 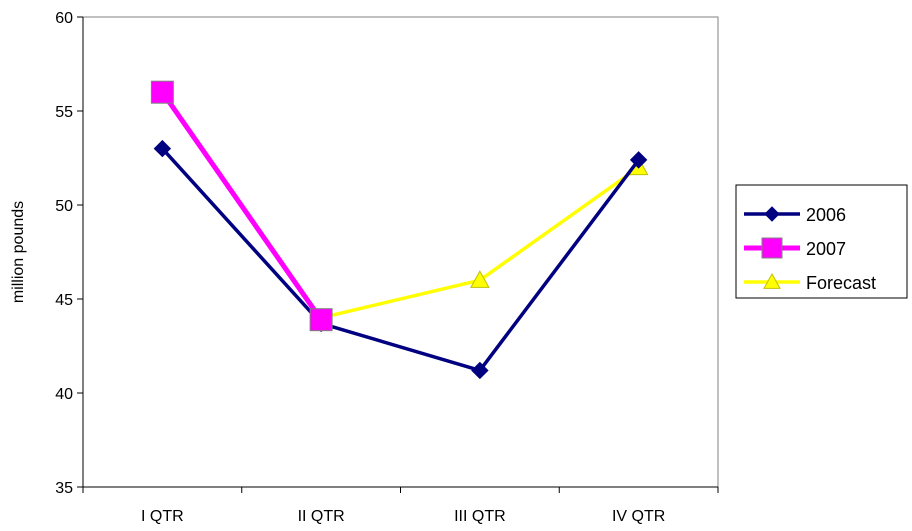 I want to click on y-axis-title: million pounds, so click(x=18, y=252).